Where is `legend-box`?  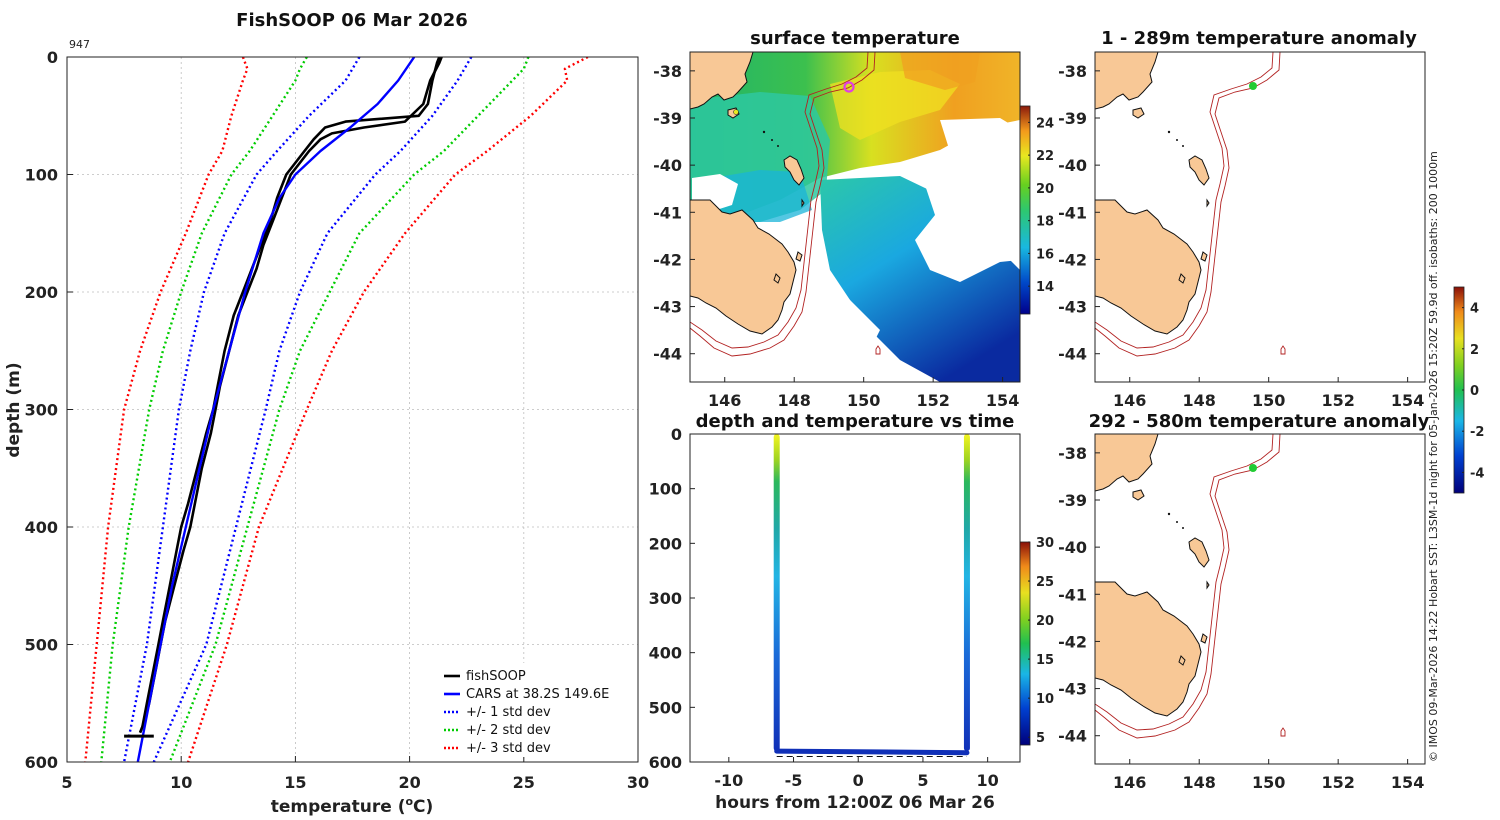 legend-box is located at coordinates (535, 710).